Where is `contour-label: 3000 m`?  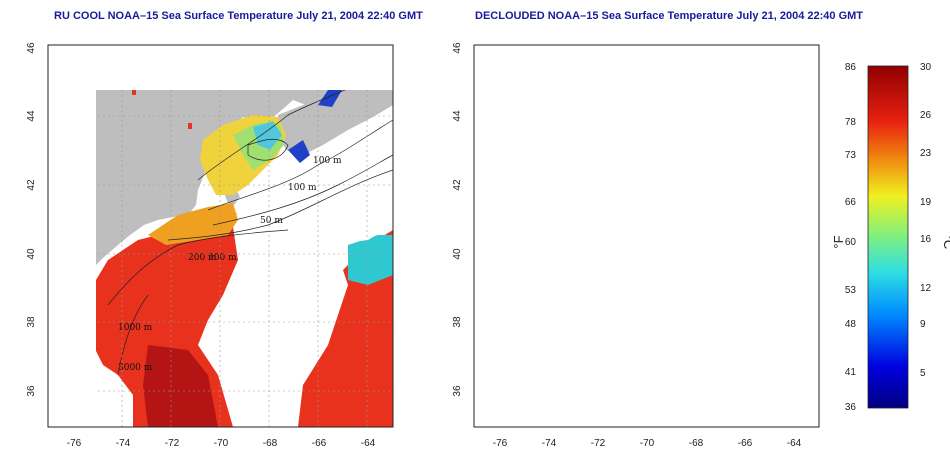
contour-label: 3000 m is located at coordinates (135, 368).